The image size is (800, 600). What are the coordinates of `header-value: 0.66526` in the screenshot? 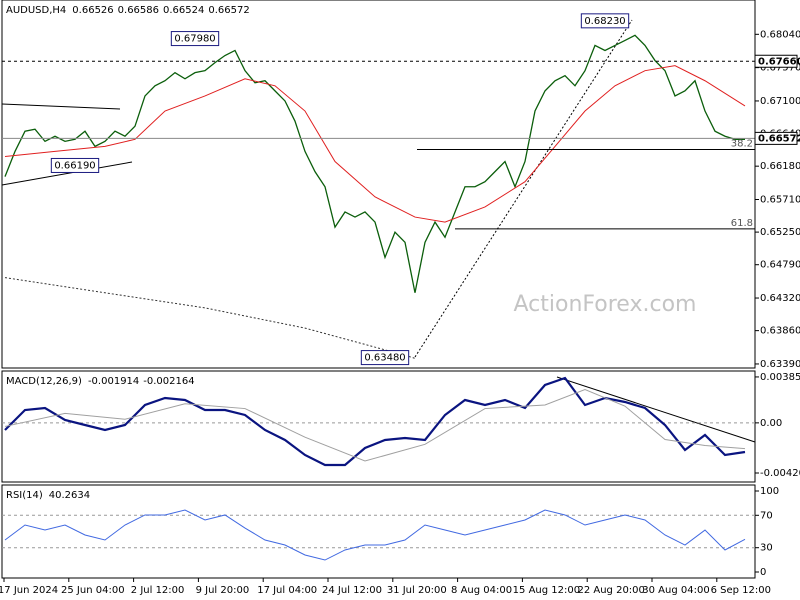 It's located at (92, 10).